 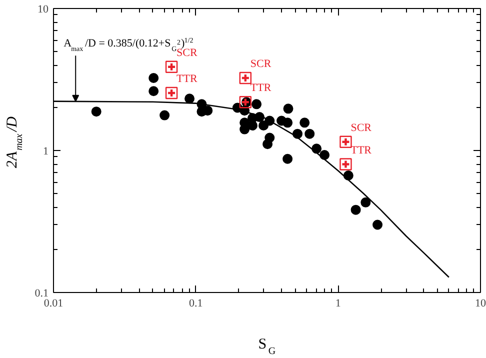 I want to click on y-tick-label: 1, so click(x=45, y=152).